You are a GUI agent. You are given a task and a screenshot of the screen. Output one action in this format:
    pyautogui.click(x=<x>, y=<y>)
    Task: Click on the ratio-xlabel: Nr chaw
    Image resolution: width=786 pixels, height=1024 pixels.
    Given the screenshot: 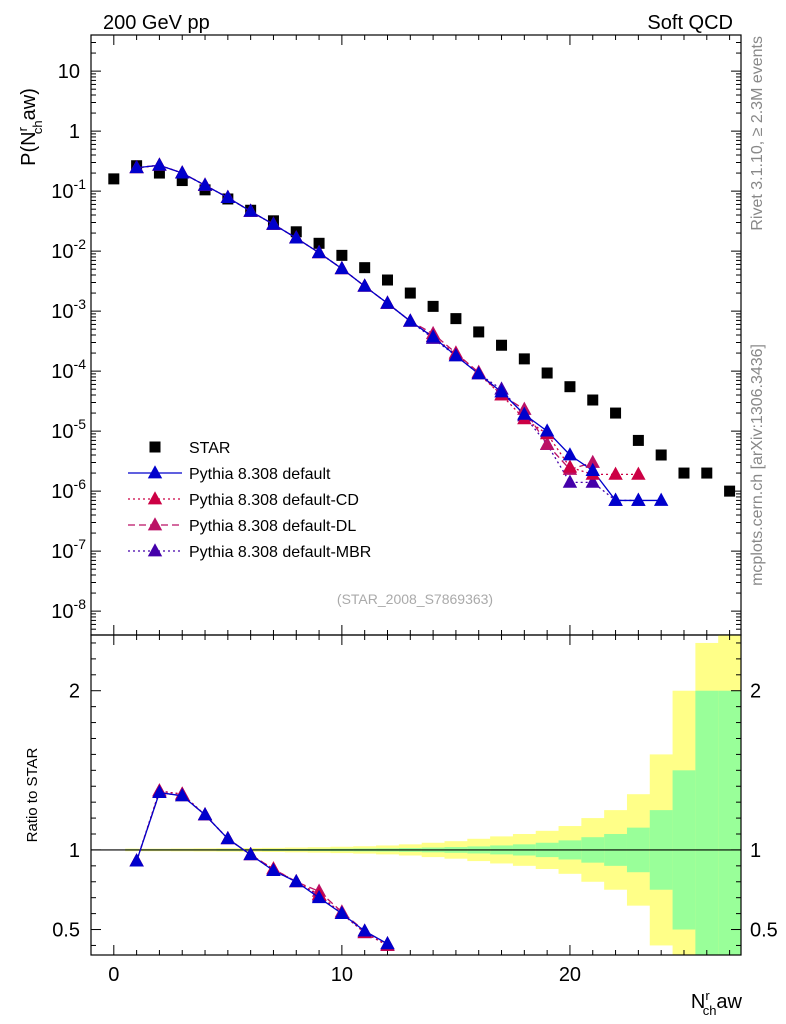 What is the action you would take?
    pyautogui.click(x=717, y=1003)
    